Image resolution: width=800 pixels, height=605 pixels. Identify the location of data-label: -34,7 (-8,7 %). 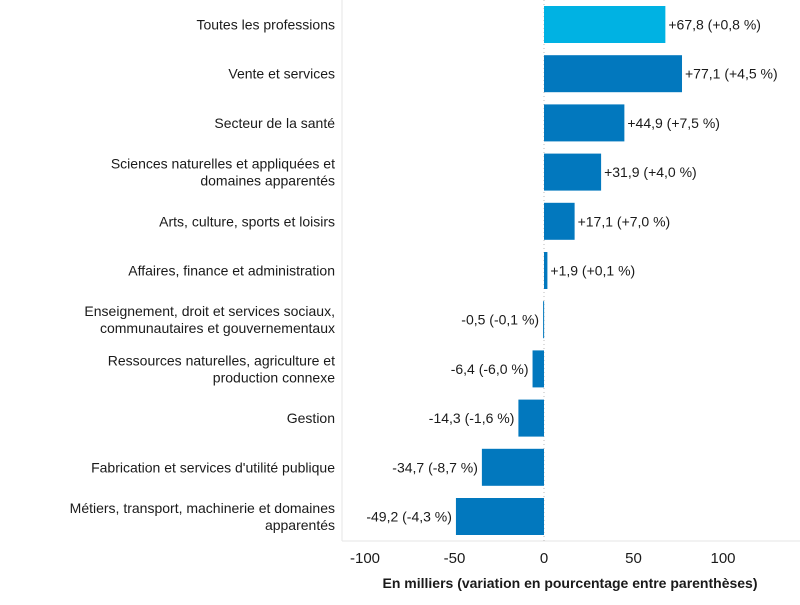
(435, 467).